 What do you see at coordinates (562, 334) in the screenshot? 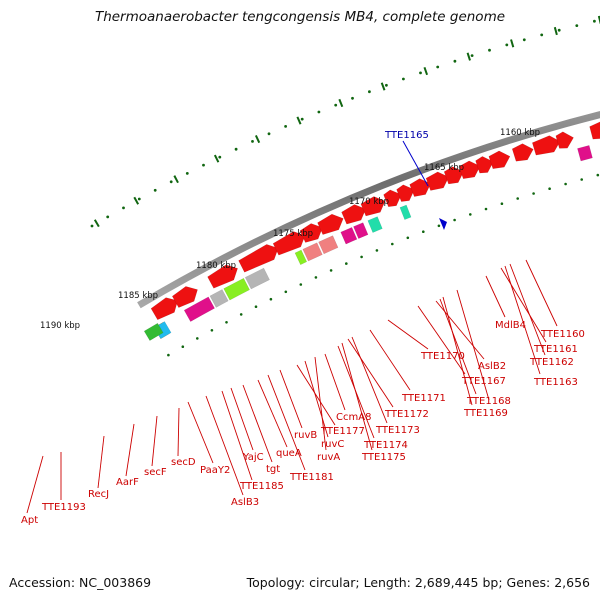
I see `gene-label-tte1160: TTE1160` at bounding box center [562, 334].